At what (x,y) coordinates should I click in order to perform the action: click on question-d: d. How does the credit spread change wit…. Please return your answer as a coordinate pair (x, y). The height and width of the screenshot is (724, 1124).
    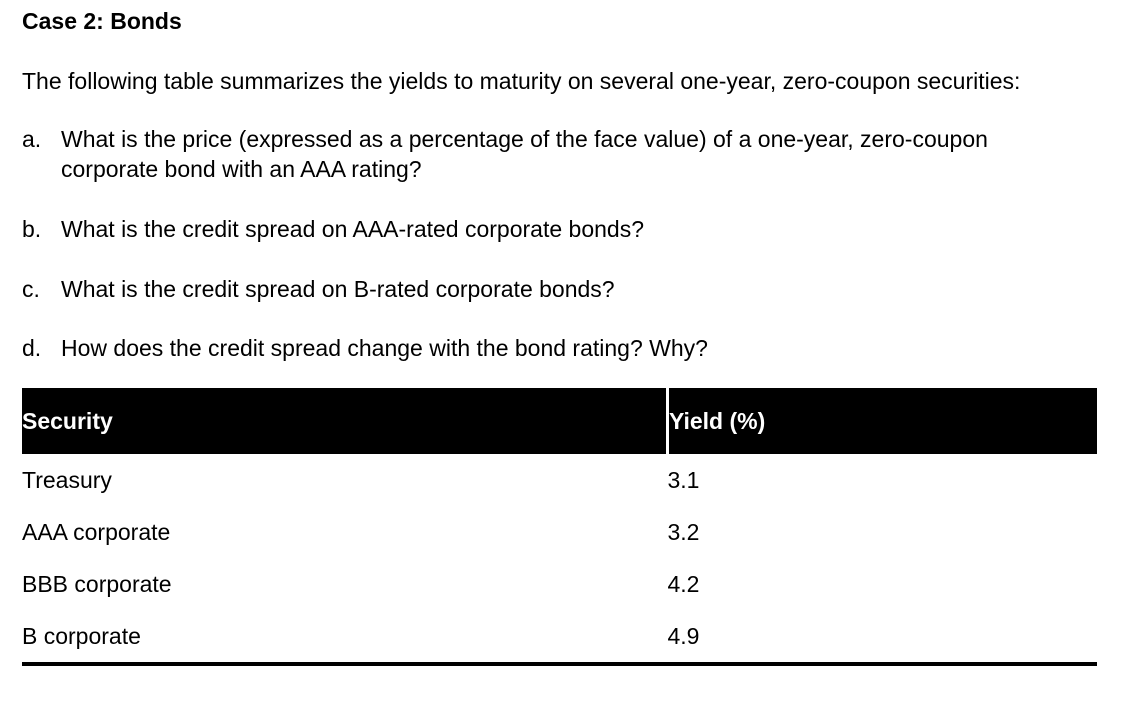
    Looking at the image, I should click on (573, 348).